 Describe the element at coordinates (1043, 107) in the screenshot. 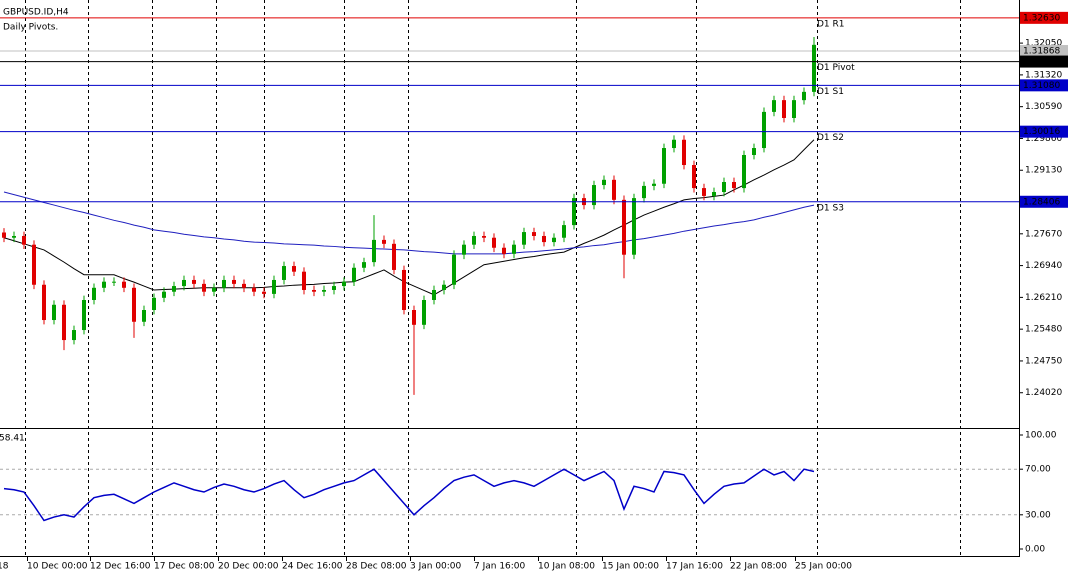

I see `y-tick-label: 1.30590` at that location.